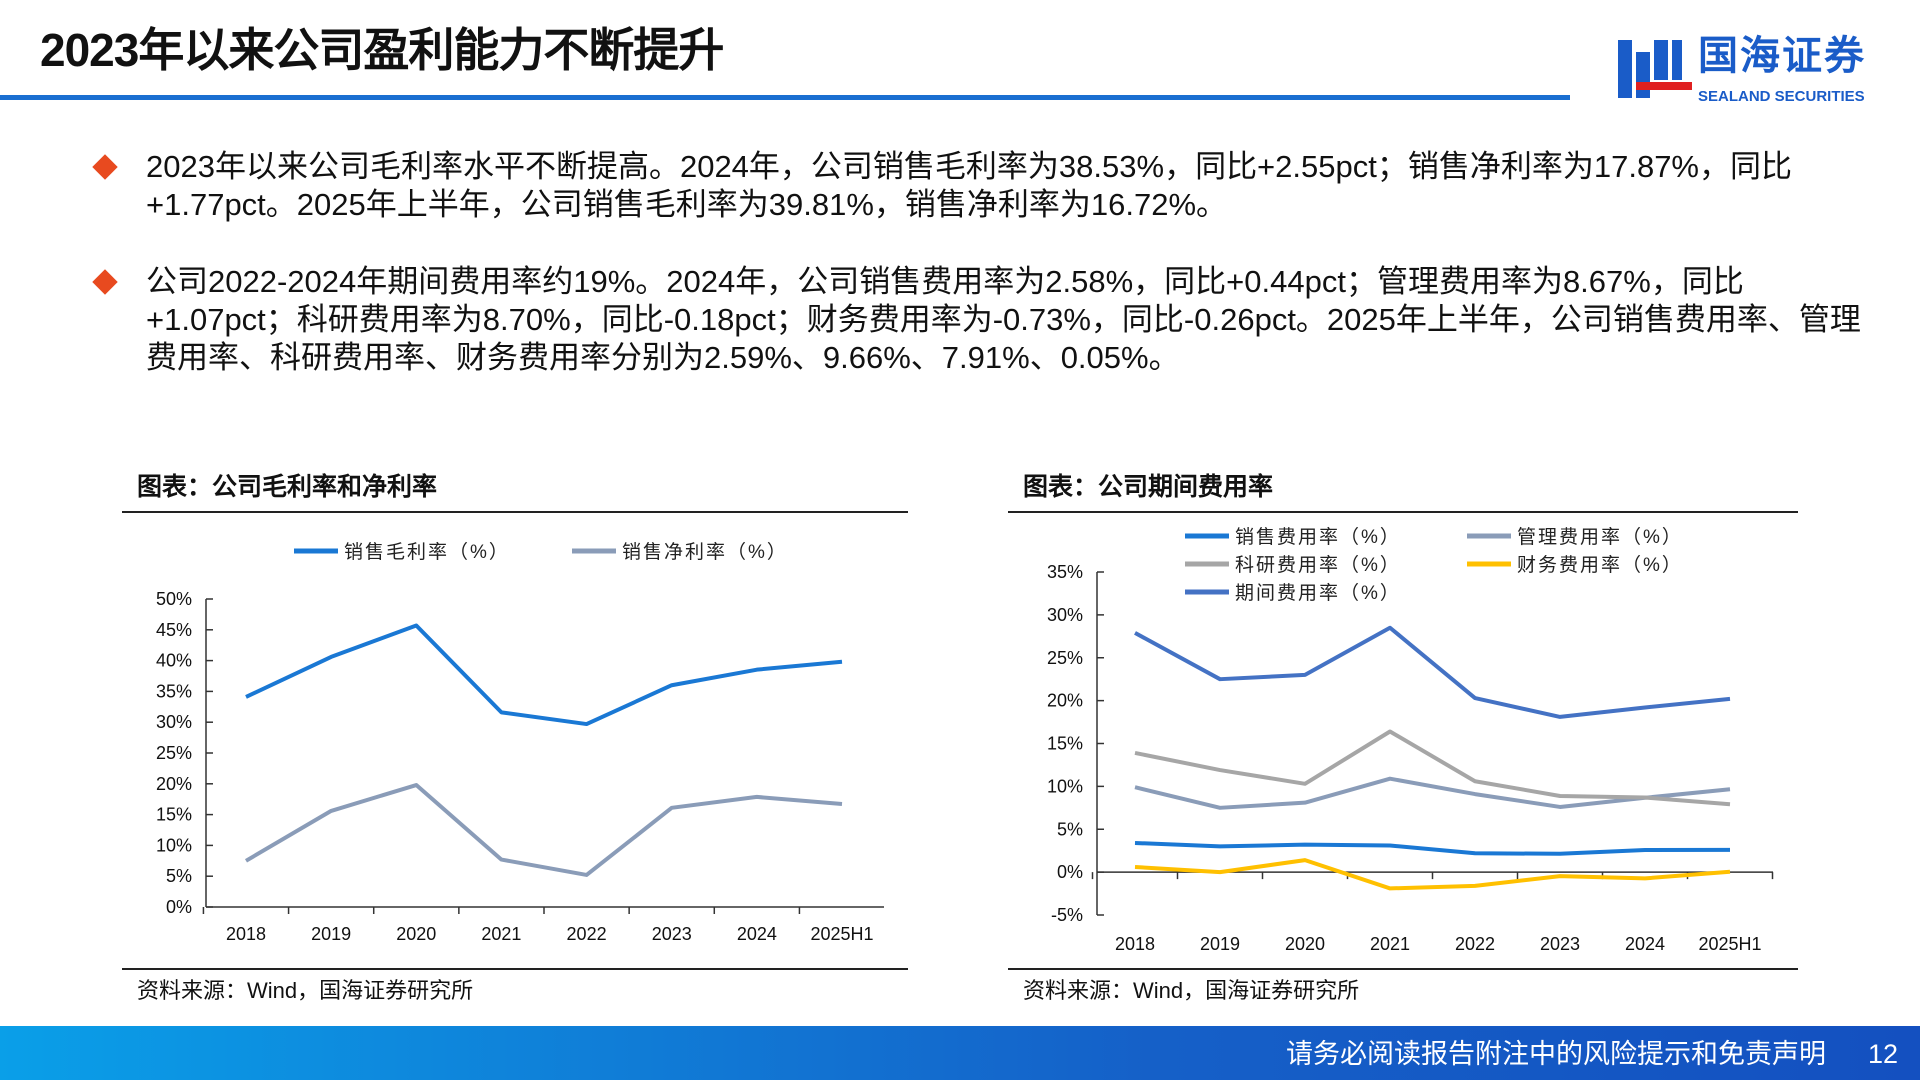 This screenshot has width=1920, height=1080. I want to click on footer-bar, so click(960, 1053).